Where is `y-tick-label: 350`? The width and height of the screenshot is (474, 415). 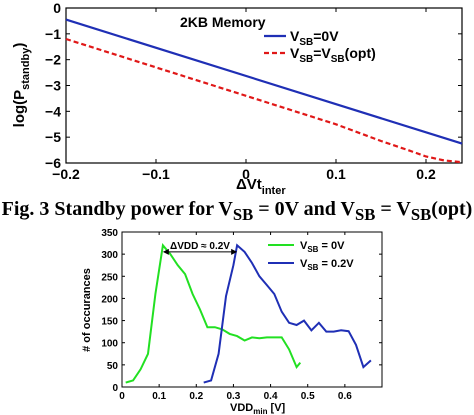
y-tick-label: 350 is located at coordinates (109, 233).